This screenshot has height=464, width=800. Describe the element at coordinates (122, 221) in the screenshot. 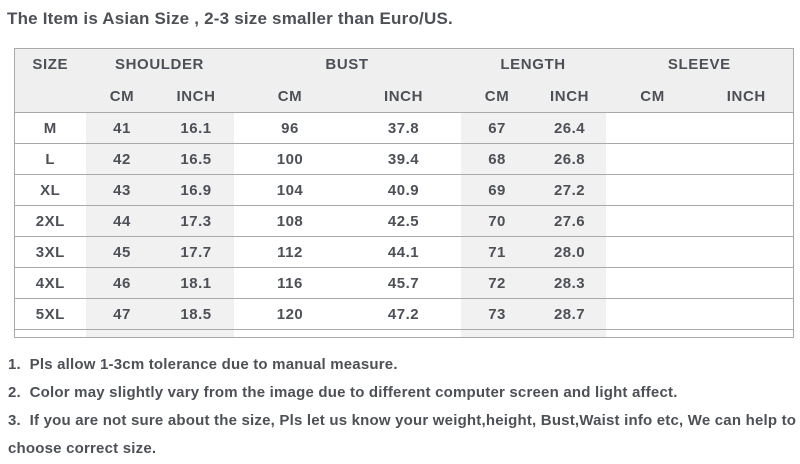

I see `shoulder-cm-value: 44` at that location.